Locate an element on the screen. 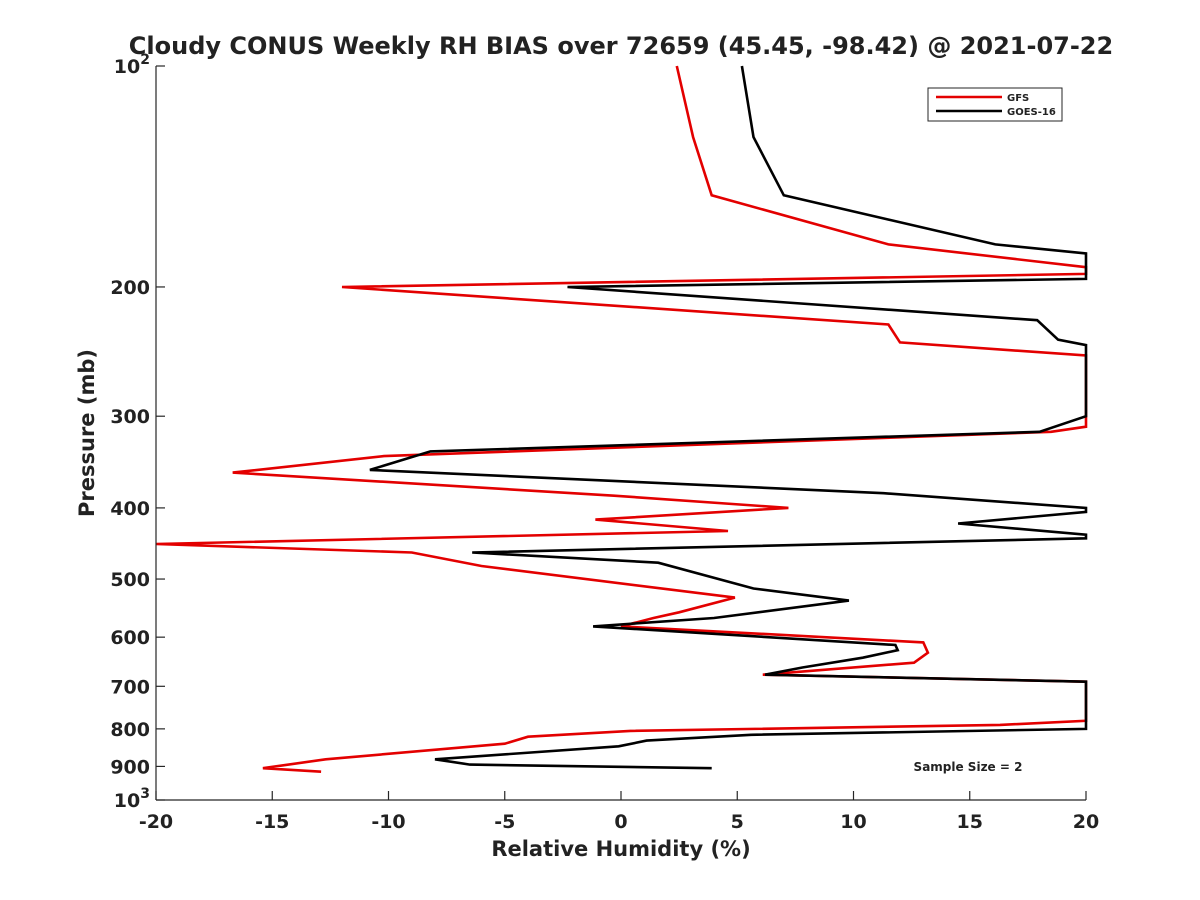 The width and height of the screenshot is (1200, 900). legend-box is located at coordinates (995, 104).